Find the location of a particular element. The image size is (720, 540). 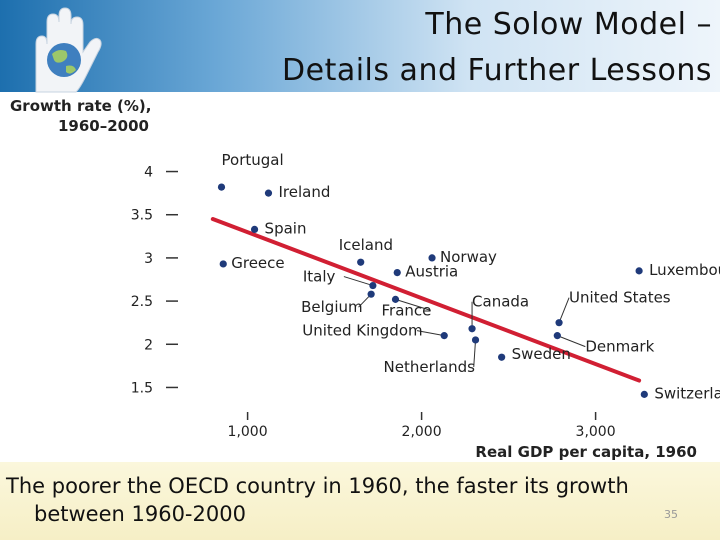

point-label: United States is located at coordinates (620, 298).